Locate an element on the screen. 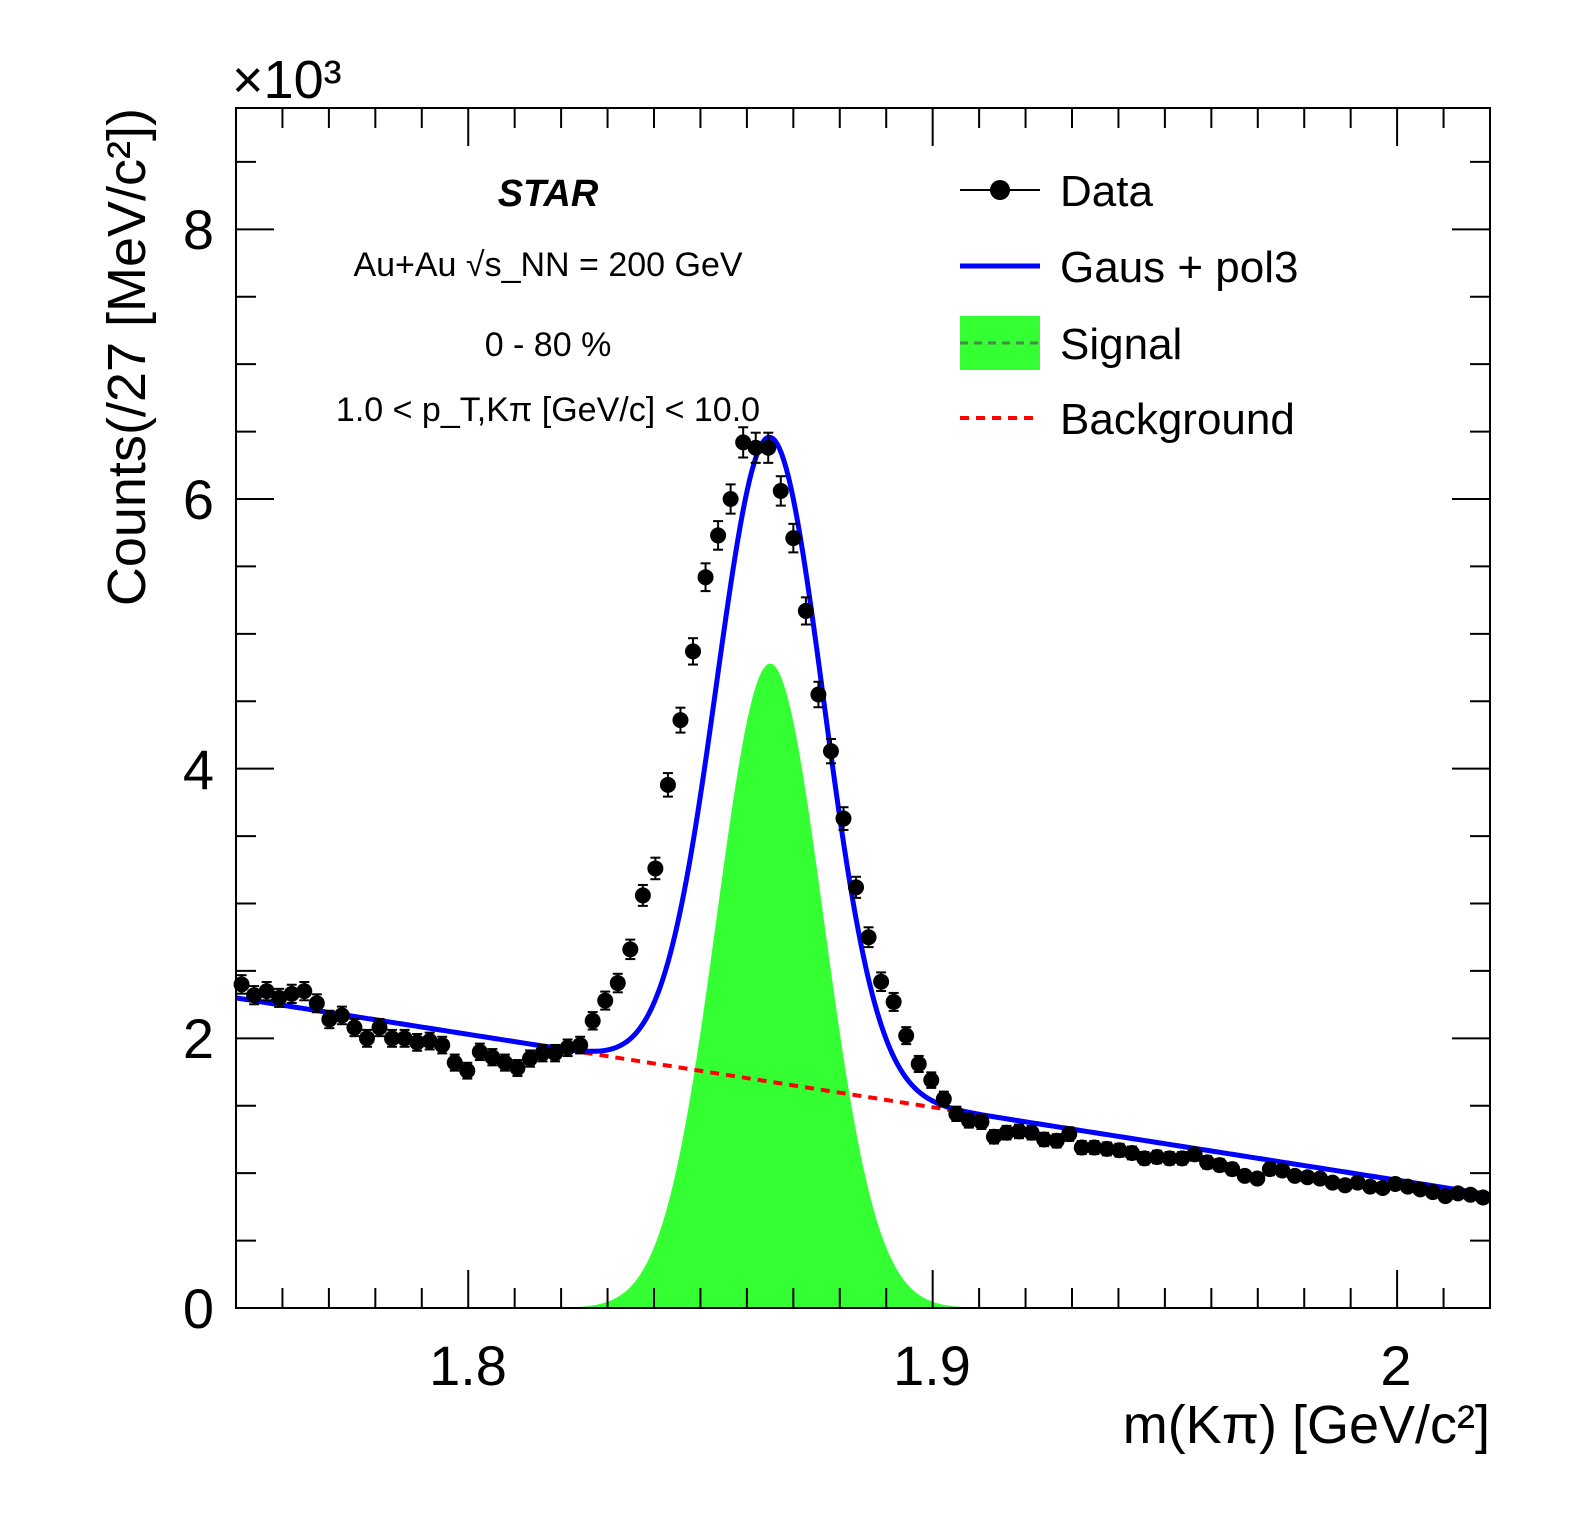  y-axis-label: Counts(/27 [MeV/c²]) is located at coordinates (127, 357).